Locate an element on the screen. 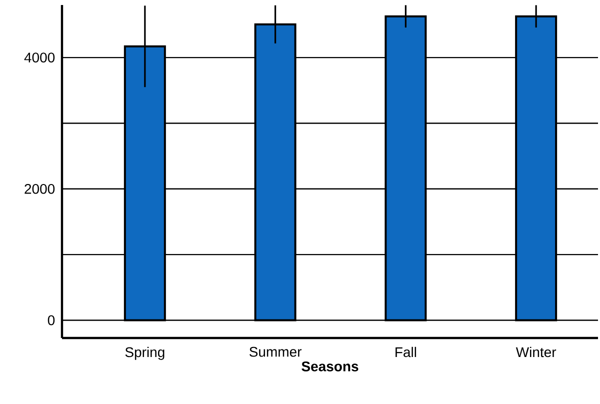 The image size is (600, 404). x-axis-title: Seasons is located at coordinates (330, 366).